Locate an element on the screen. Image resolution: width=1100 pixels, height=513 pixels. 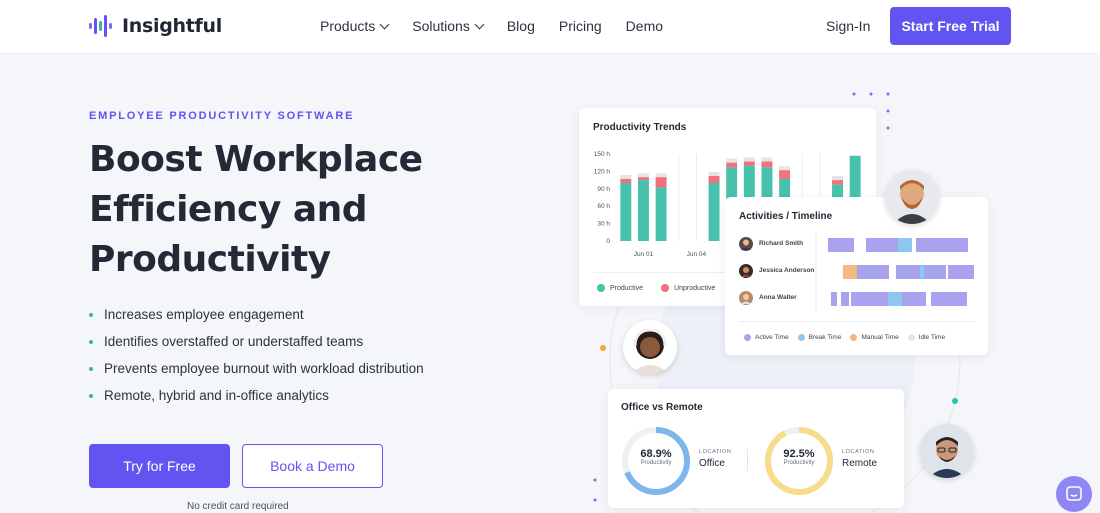
location-value: Remote is located at coordinates (860, 463).